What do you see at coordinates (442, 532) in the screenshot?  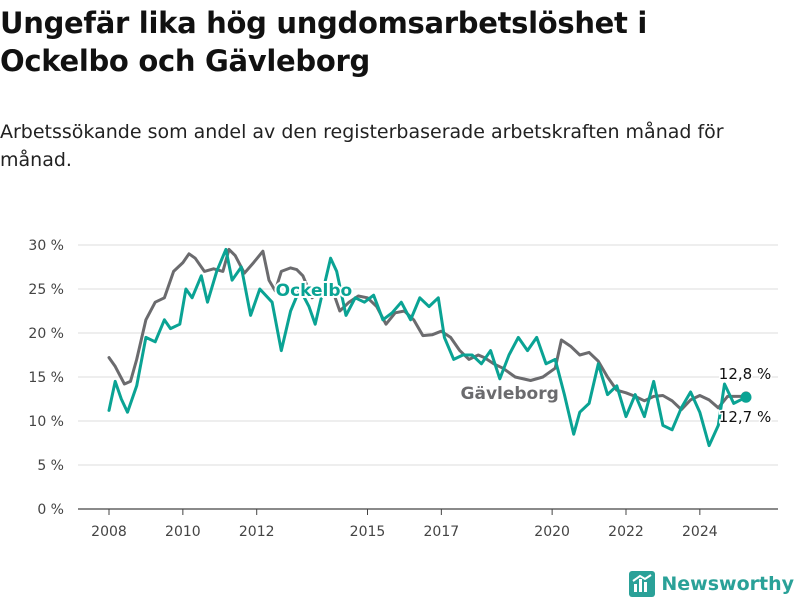 I see `x-tick-label: 2017` at bounding box center [442, 532].